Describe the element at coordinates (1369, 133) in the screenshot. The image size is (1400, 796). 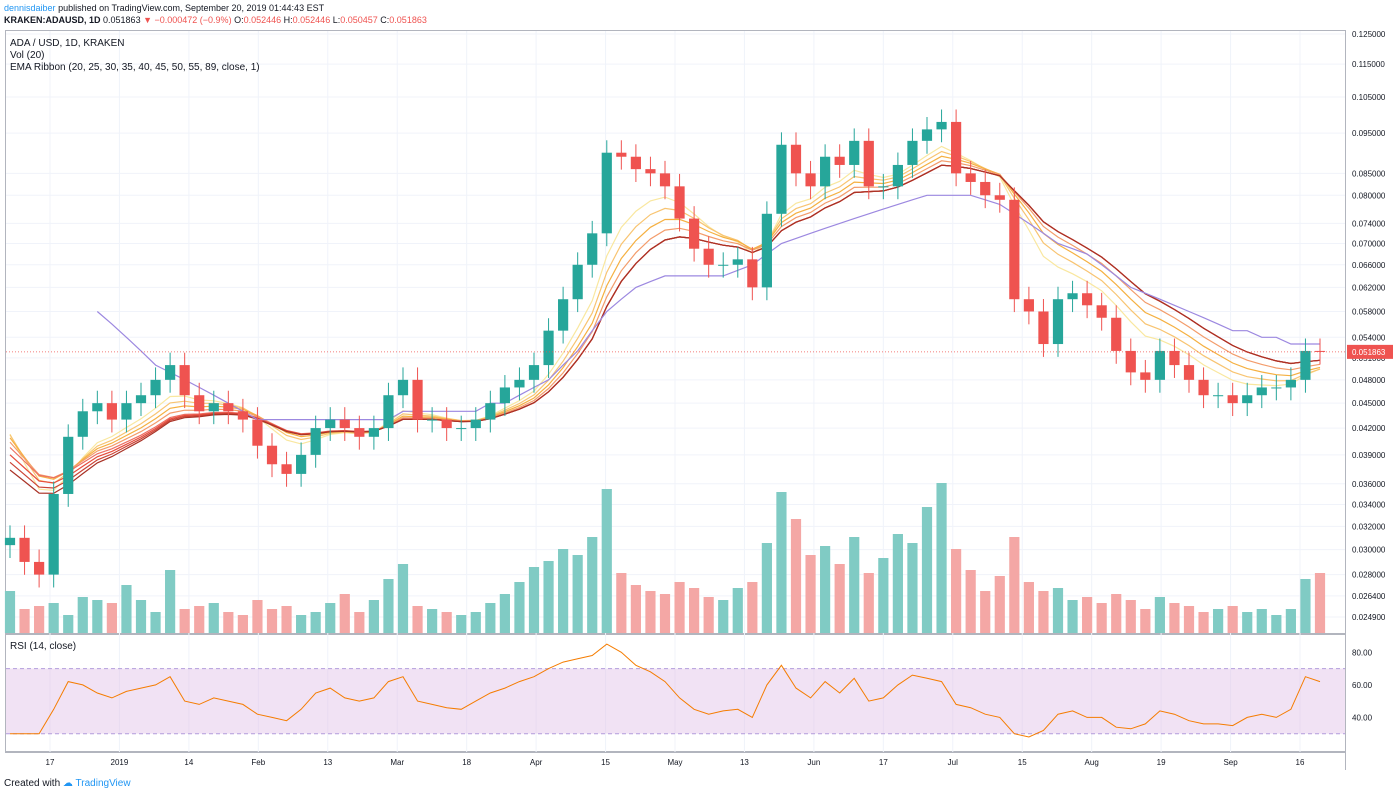
I see `y-tick-label: 0.095000` at that location.